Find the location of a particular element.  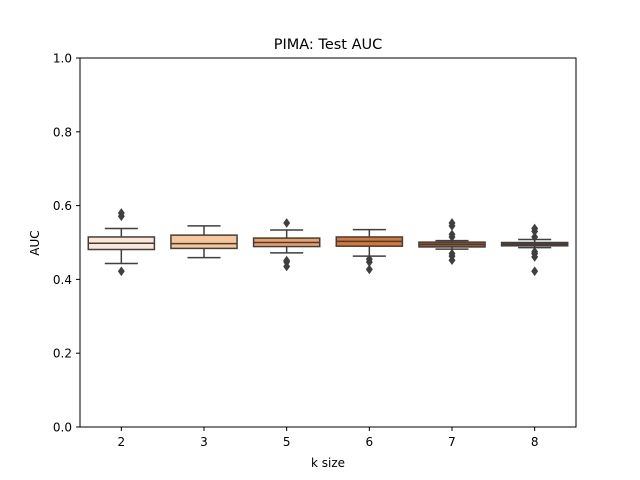

x-tick-label: 6 is located at coordinates (370, 442).